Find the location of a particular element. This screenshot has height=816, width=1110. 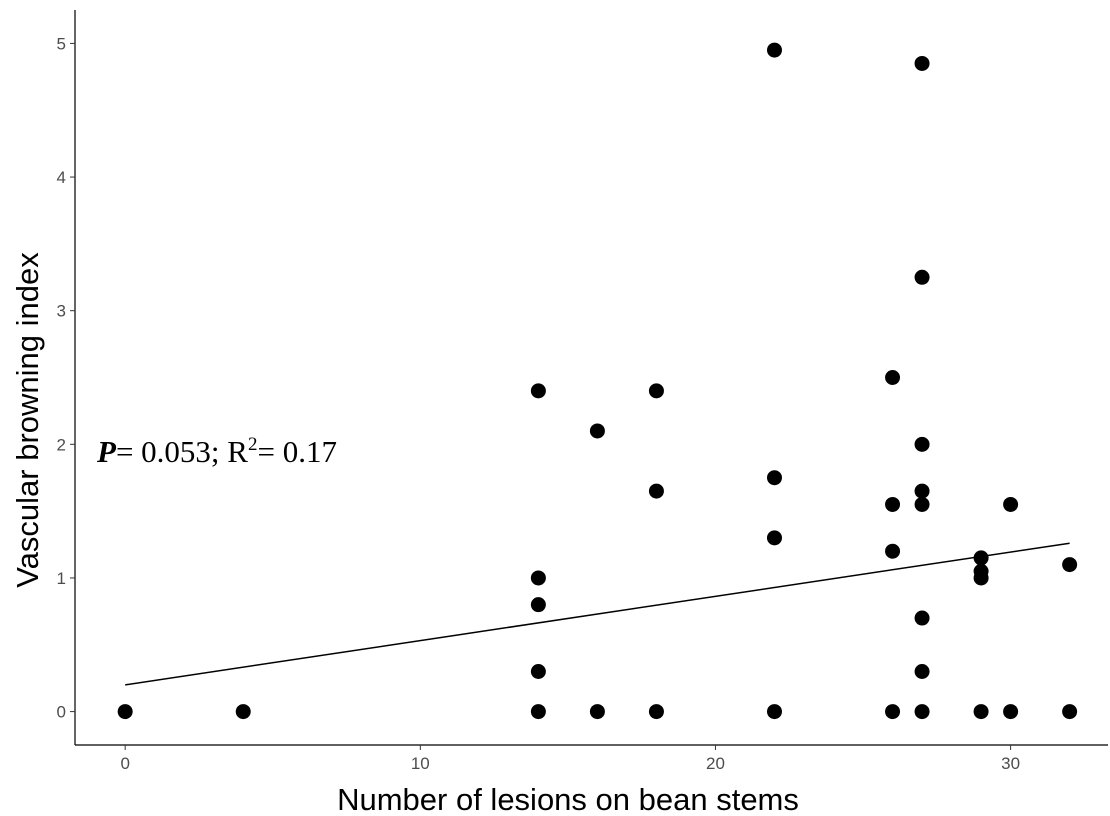

x-axis-title: Number of lesions on bean stems is located at coordinates (568, 799).